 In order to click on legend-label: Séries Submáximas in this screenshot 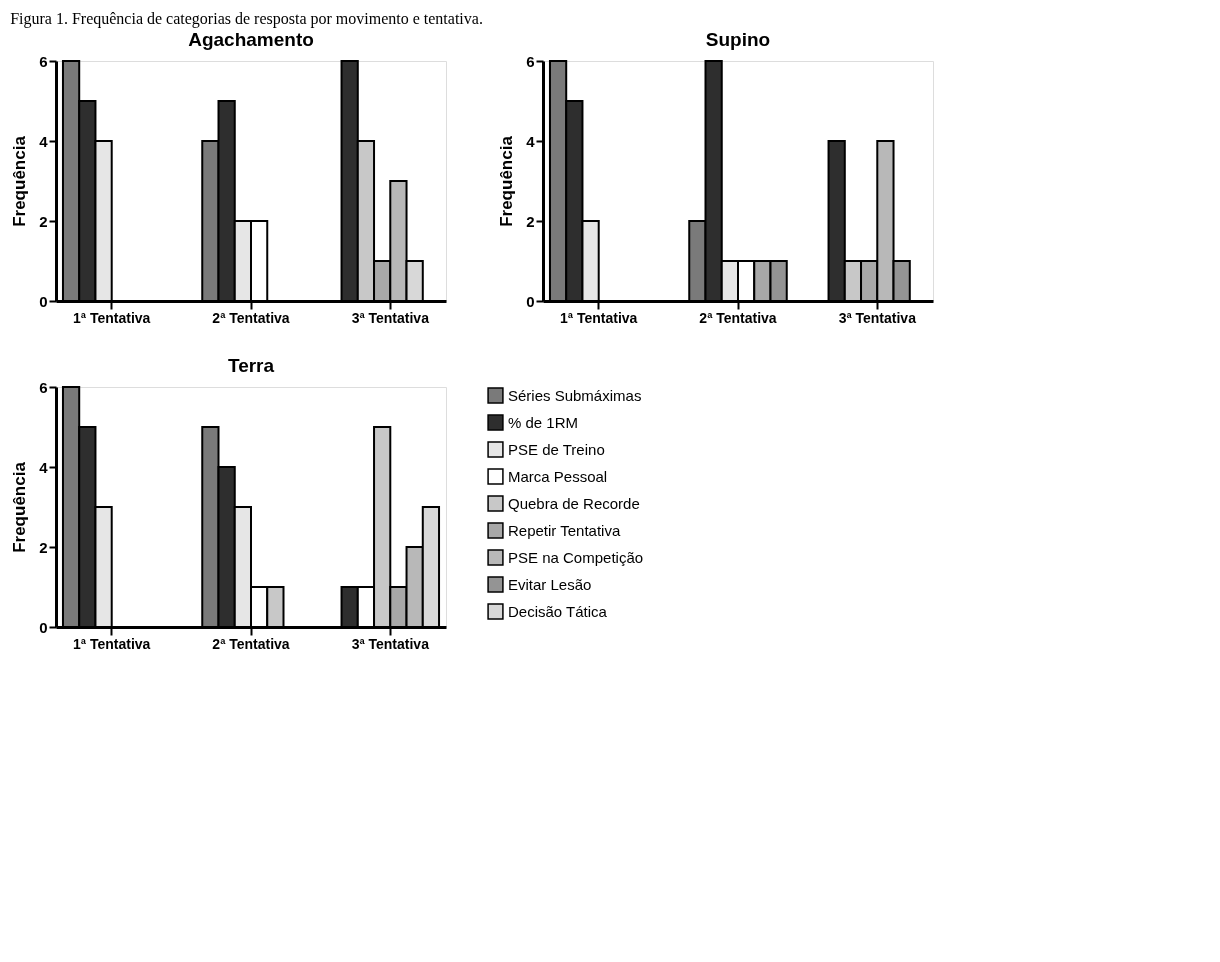, I will do `click(575, 395)`.